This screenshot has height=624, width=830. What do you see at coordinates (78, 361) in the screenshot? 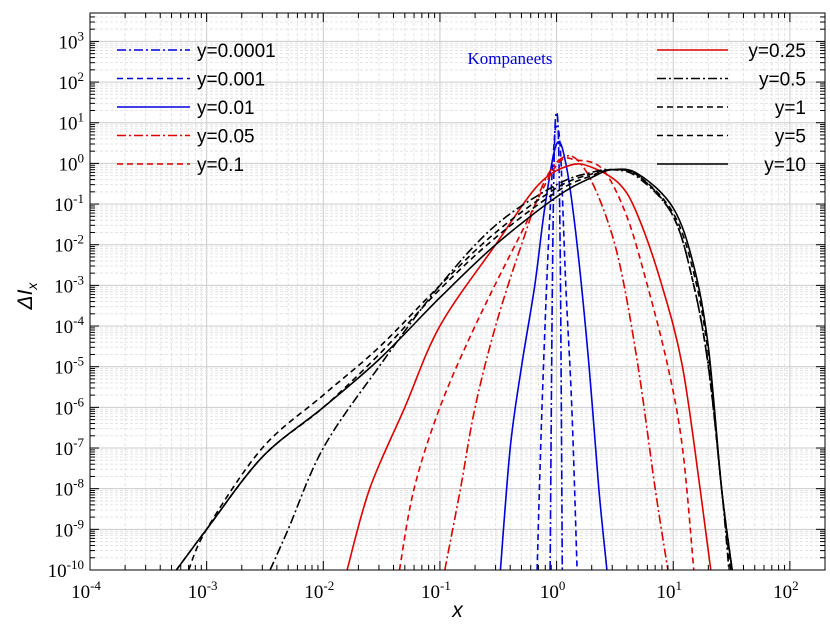
I see `y-tick-label-exponent: -5` at bounding box center [78, 361].